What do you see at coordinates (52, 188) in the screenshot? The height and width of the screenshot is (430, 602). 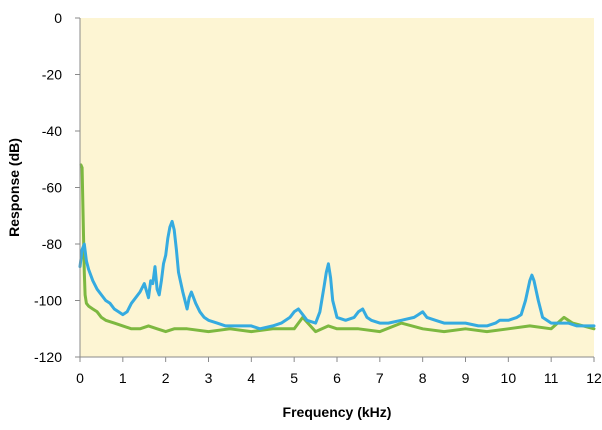 I see `y-tick-label: -60` at bounding box center [52, 188].